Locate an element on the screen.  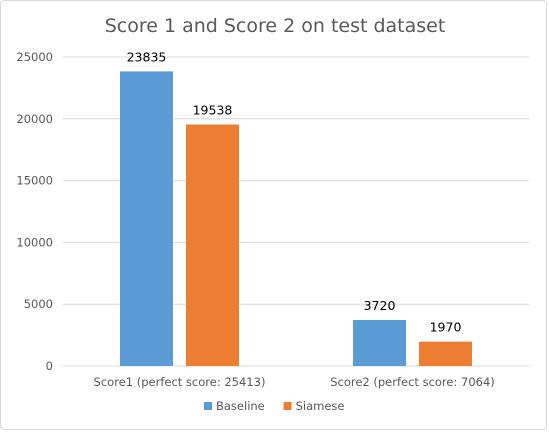
legend-label-baseline: Baseline is located at coordinates (240, 406).